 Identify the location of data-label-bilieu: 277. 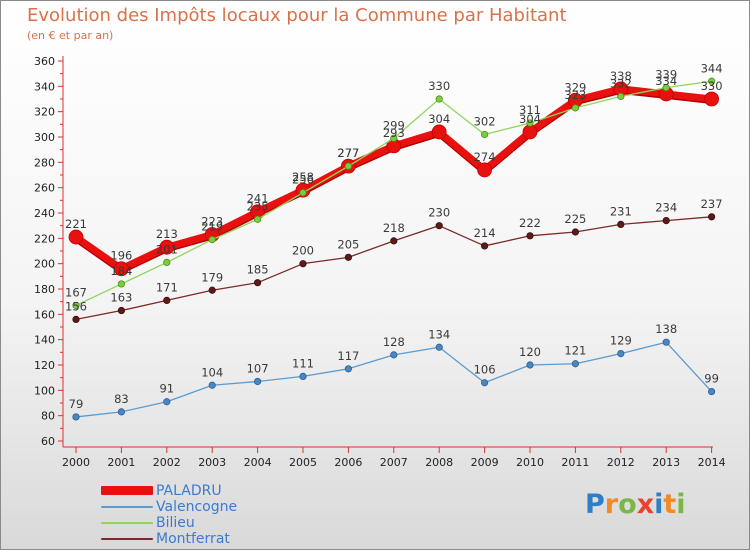
(348, 153).